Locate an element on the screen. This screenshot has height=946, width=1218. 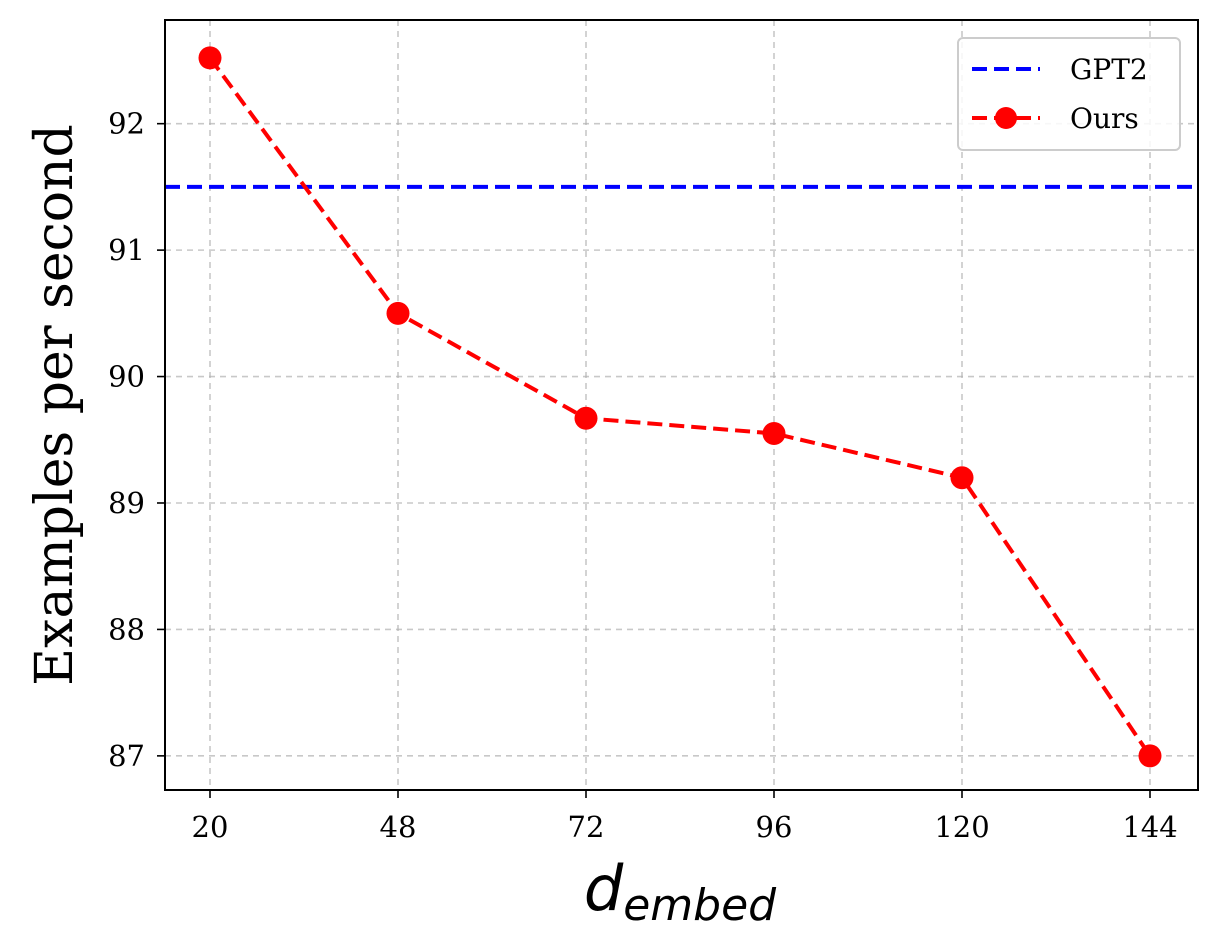
x-axis-label-subscript: embed is located at coordinates (700, 905).